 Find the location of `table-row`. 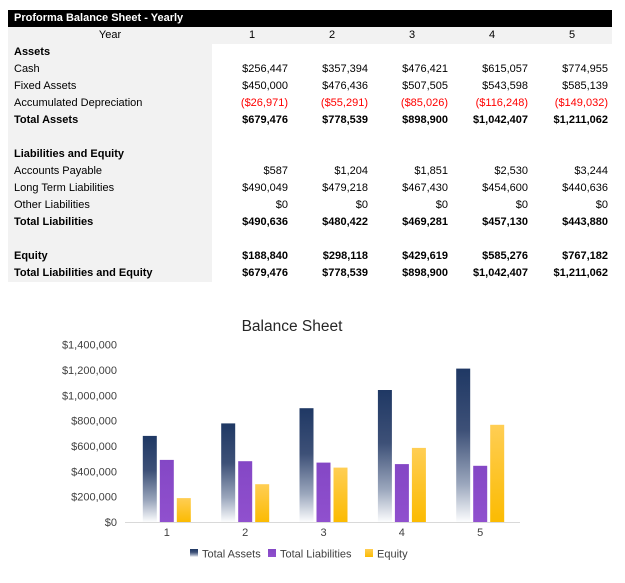

table-row is located at coordinates (310, 137).